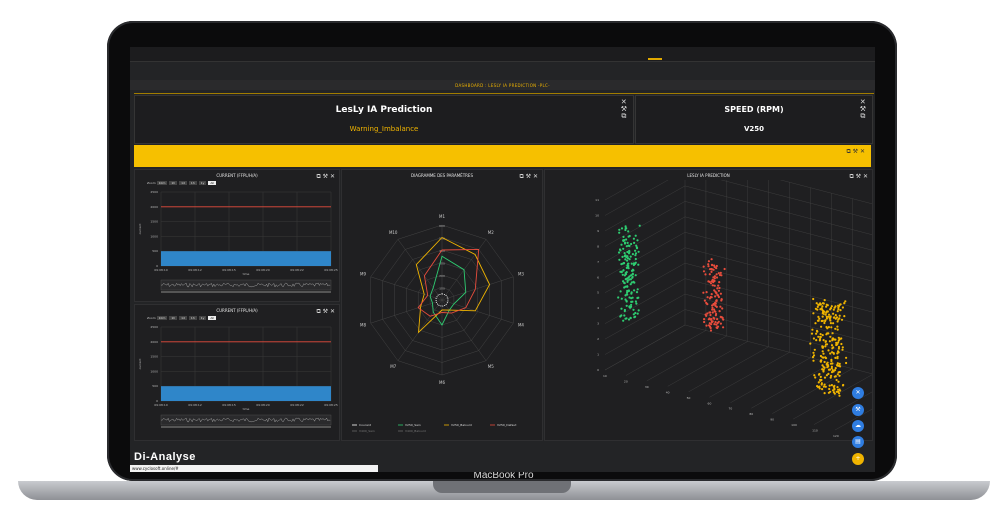 The image size is (1007, 521). Describe the element at coordinates (598, 324) in the screenshot. I see `y-tick-label: 3` at that location.